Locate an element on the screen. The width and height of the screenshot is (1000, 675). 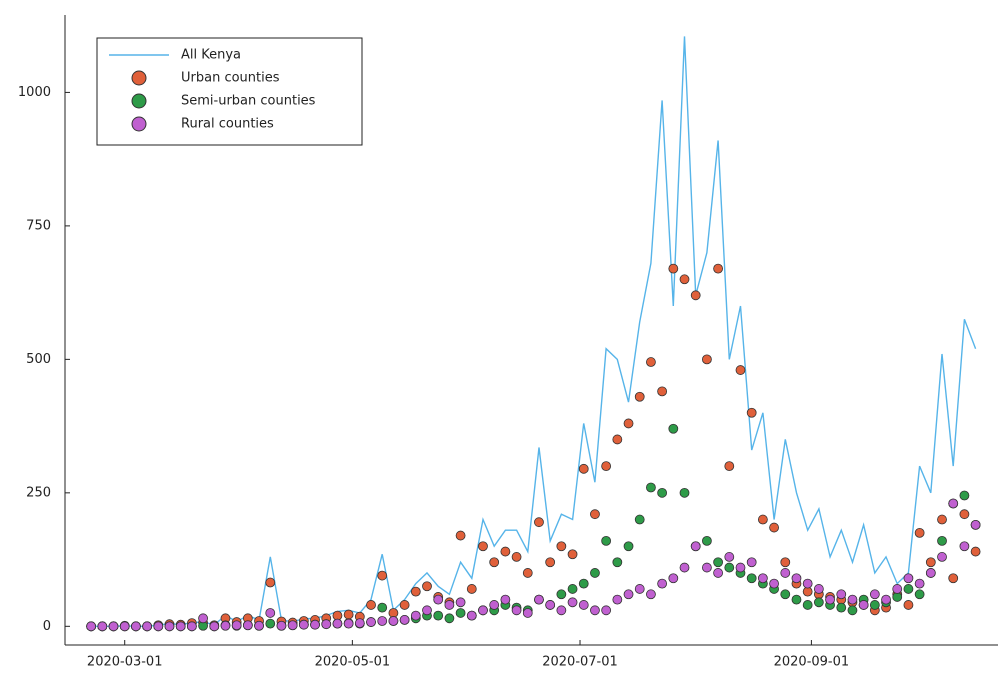
x-tick-label: 2020-07-01 is located at coordinates (580, 662).